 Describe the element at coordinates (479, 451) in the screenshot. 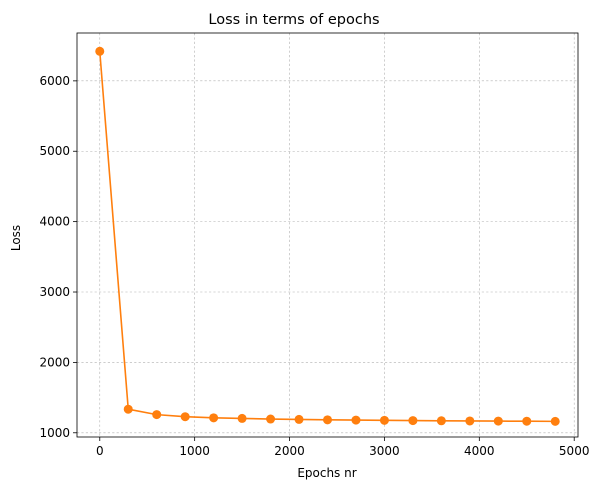

I see `x-tick-label: 4000` at that location.